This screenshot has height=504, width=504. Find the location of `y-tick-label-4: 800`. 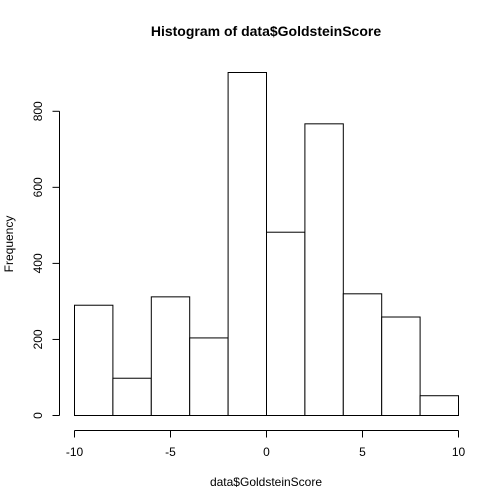

y-tick-label-4: 800 is located at coordinates (38, 111).